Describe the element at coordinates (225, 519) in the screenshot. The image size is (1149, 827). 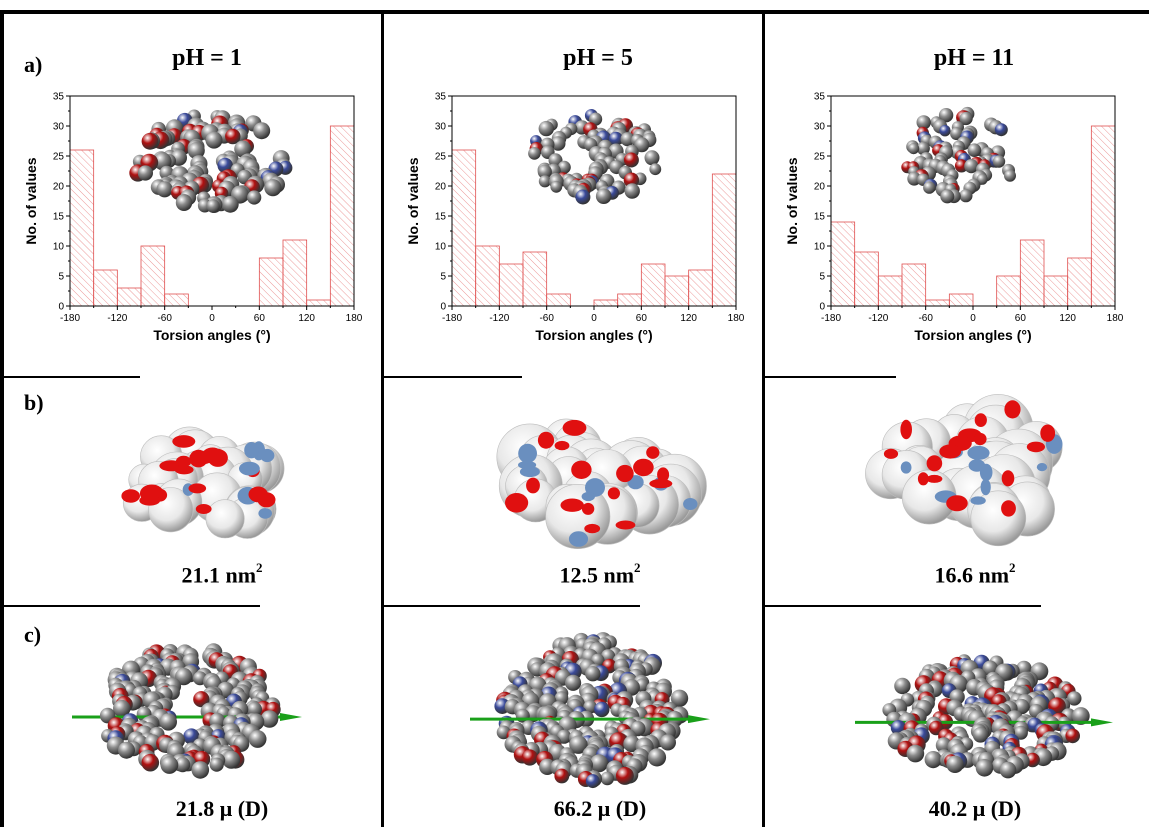
I see `surface-lobe` at that location.